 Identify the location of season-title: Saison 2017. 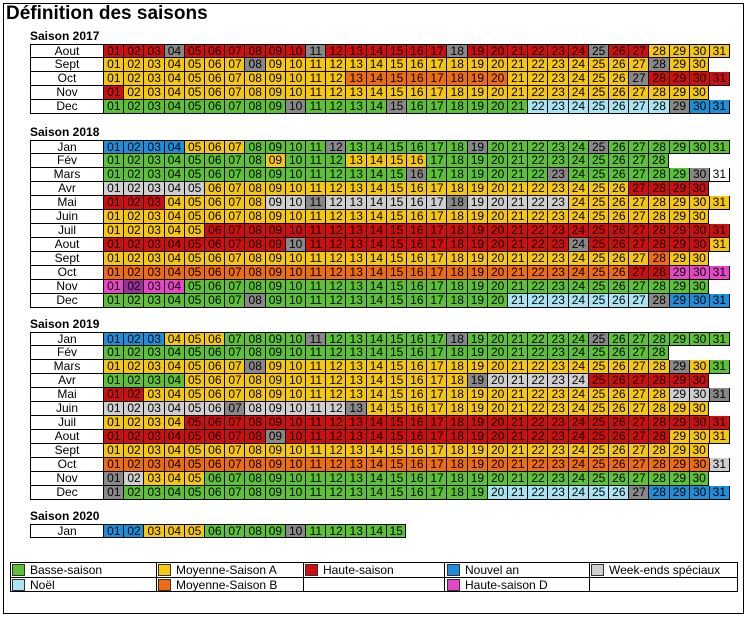
(65, 36).